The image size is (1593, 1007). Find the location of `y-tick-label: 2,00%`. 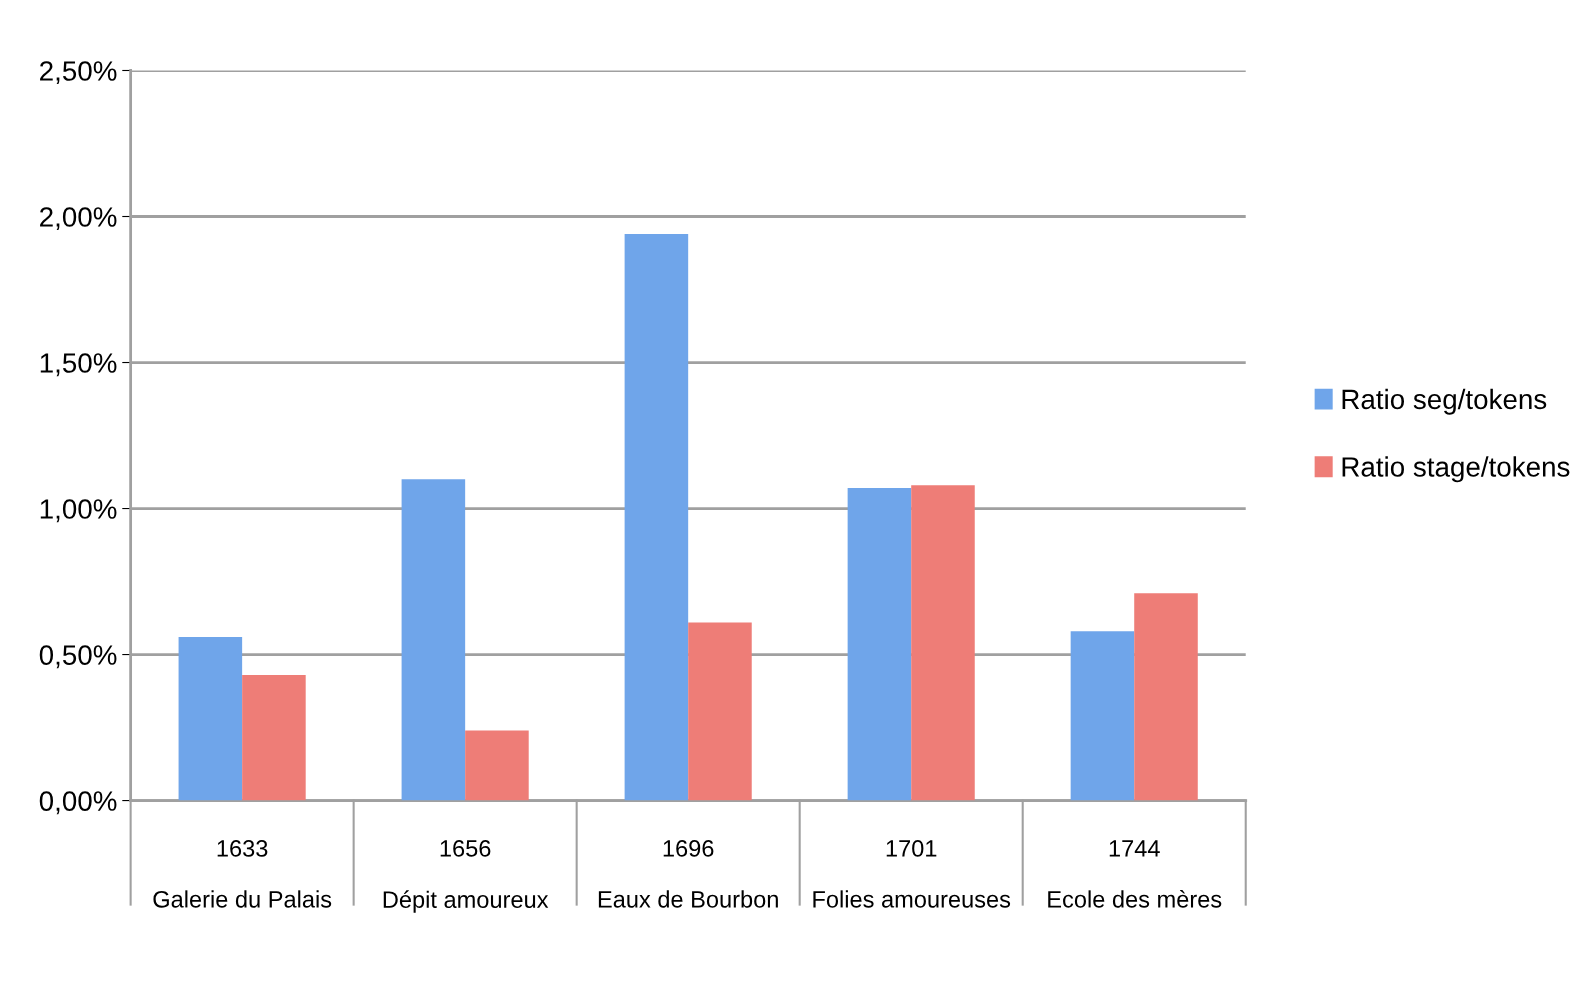

y-tick-label: 2,00% is located at coordinates (78, 219).